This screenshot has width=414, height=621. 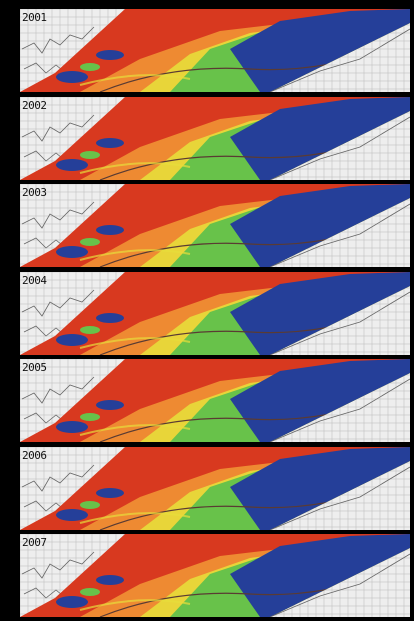 I want to click on map-panel-2001: 2001, so click(x=215, y=50).